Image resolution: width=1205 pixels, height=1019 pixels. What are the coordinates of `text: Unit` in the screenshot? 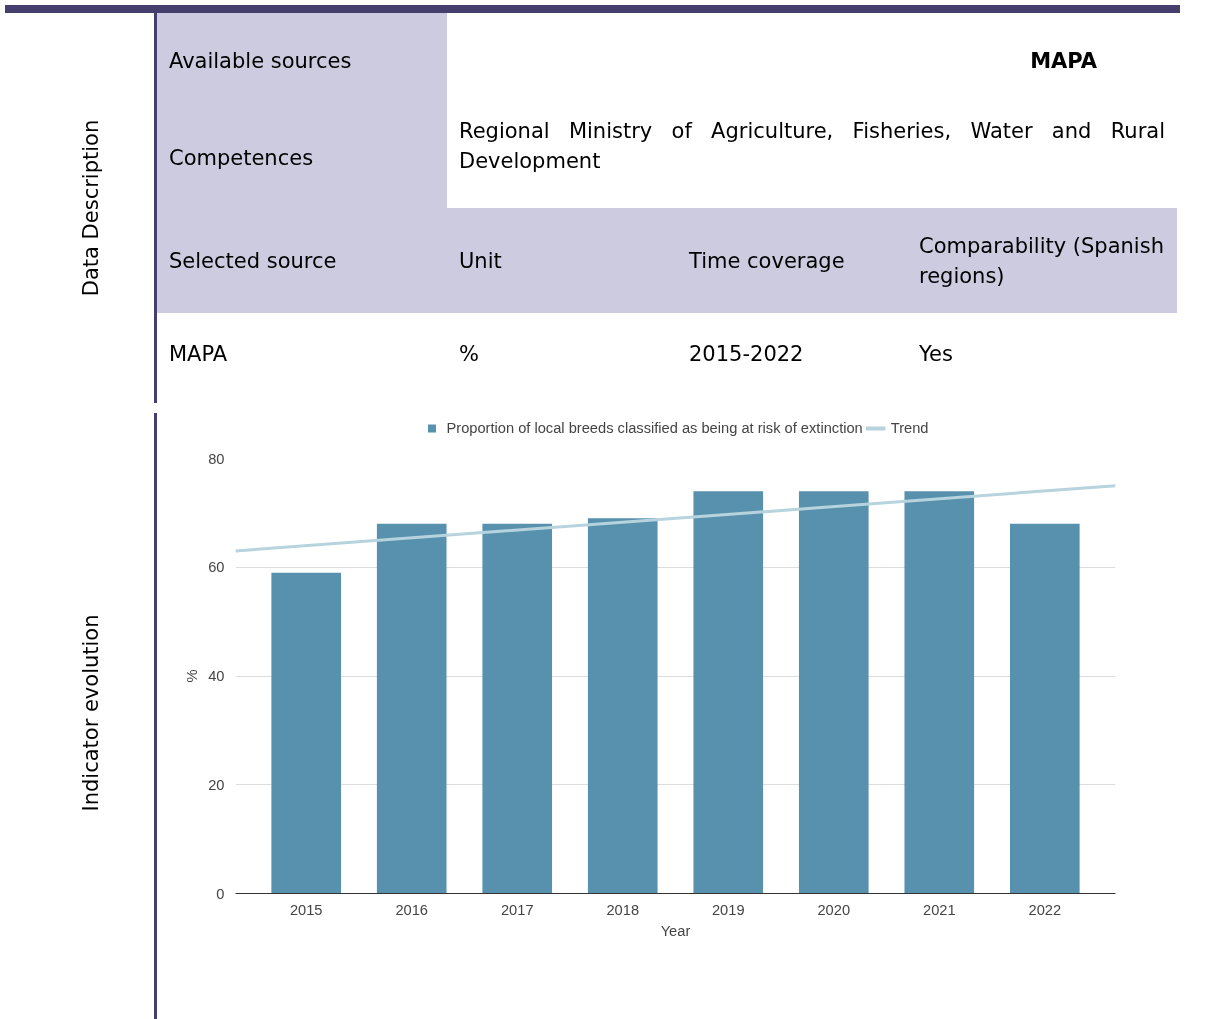 It's located at (562, 260).